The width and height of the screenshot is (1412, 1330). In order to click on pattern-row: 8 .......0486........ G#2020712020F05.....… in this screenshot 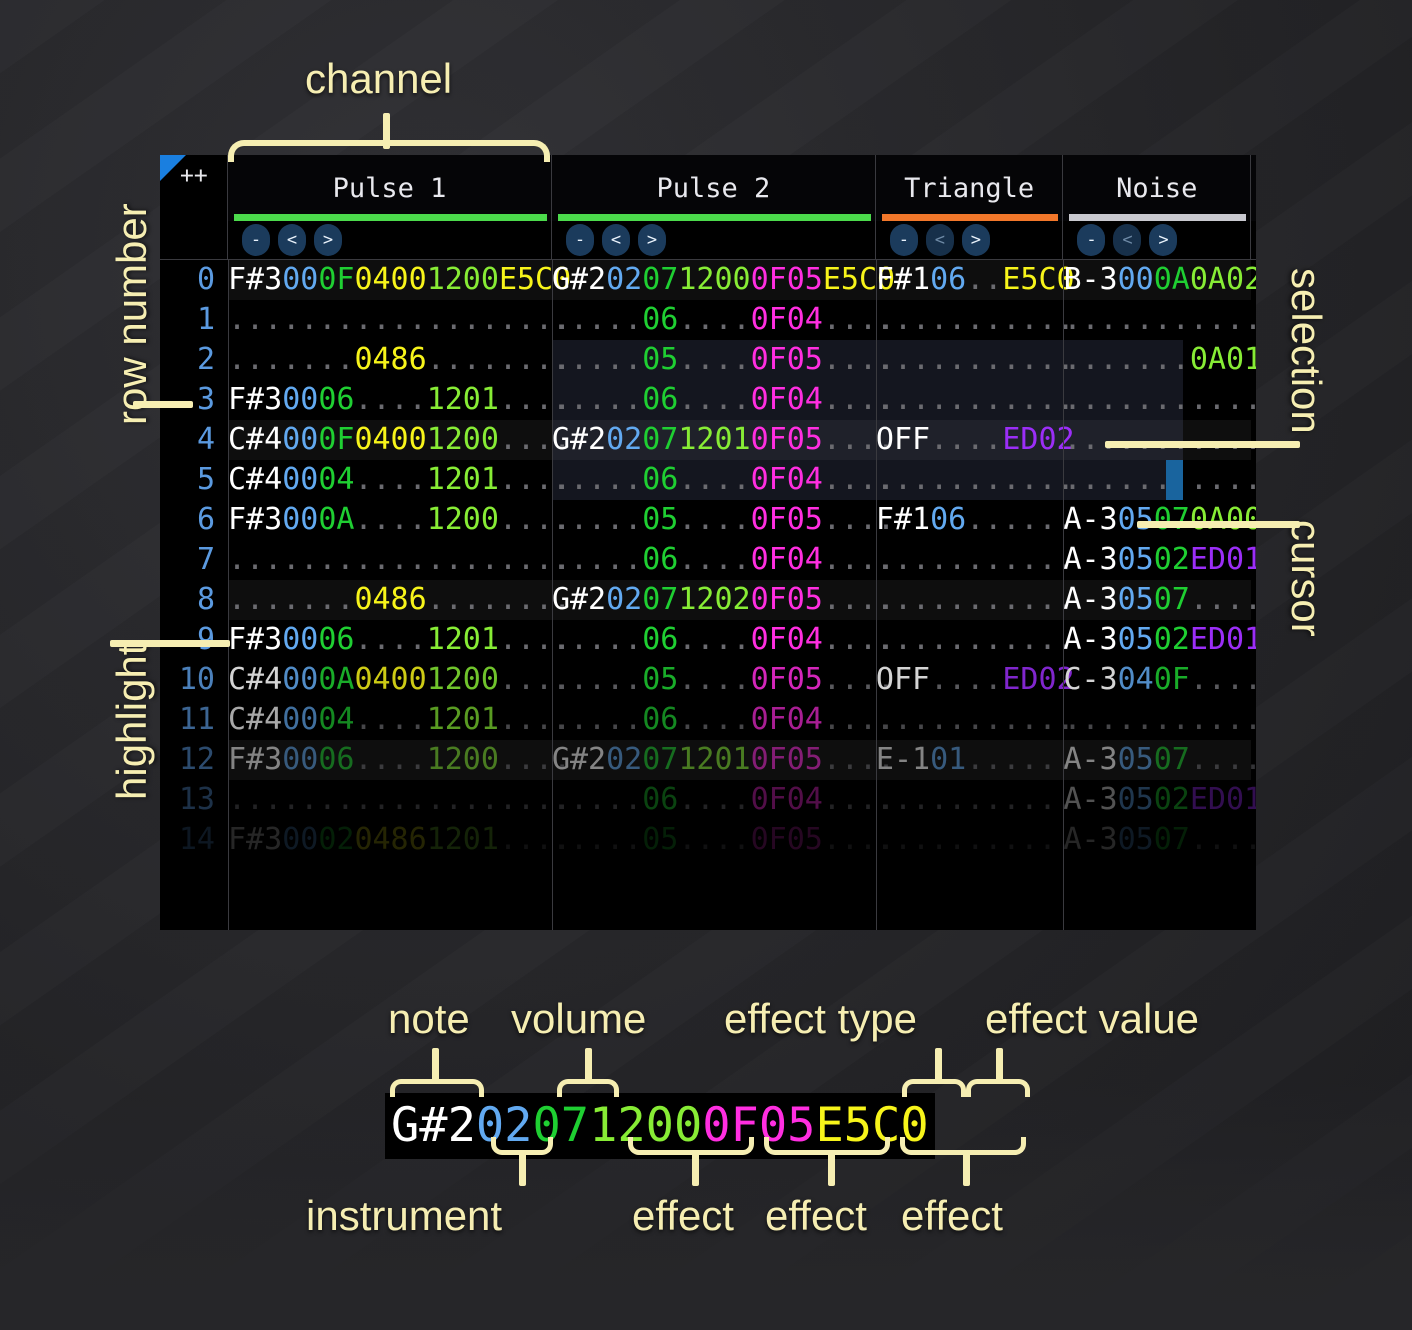, I will do `click(708, 600)`.